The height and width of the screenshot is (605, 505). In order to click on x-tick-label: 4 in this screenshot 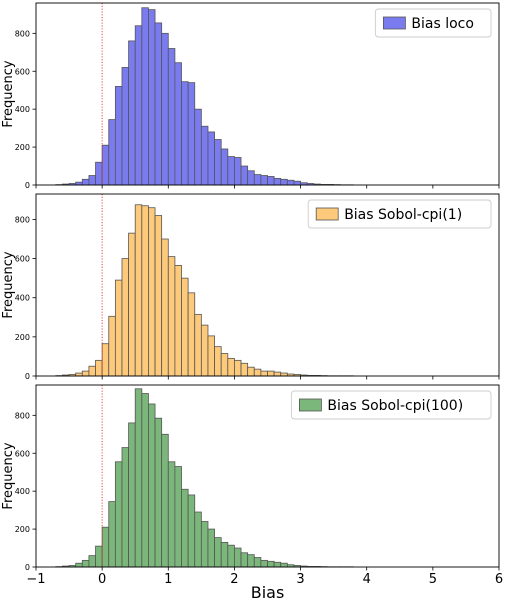, I will do `click(367, 579)`.